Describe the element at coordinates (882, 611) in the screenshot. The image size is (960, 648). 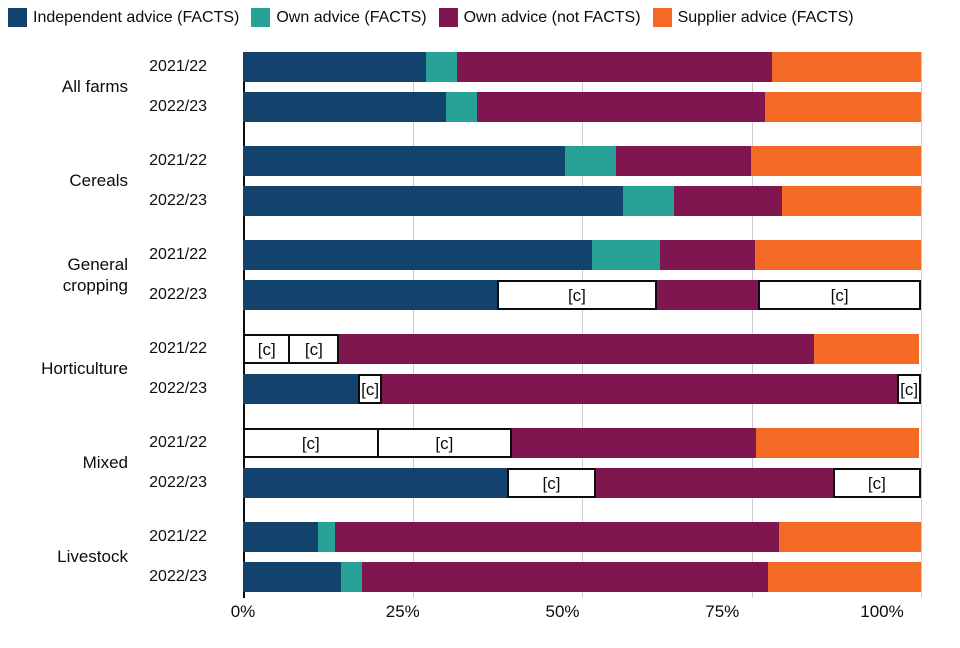
I see `x-tick-100: 100%` at that location.